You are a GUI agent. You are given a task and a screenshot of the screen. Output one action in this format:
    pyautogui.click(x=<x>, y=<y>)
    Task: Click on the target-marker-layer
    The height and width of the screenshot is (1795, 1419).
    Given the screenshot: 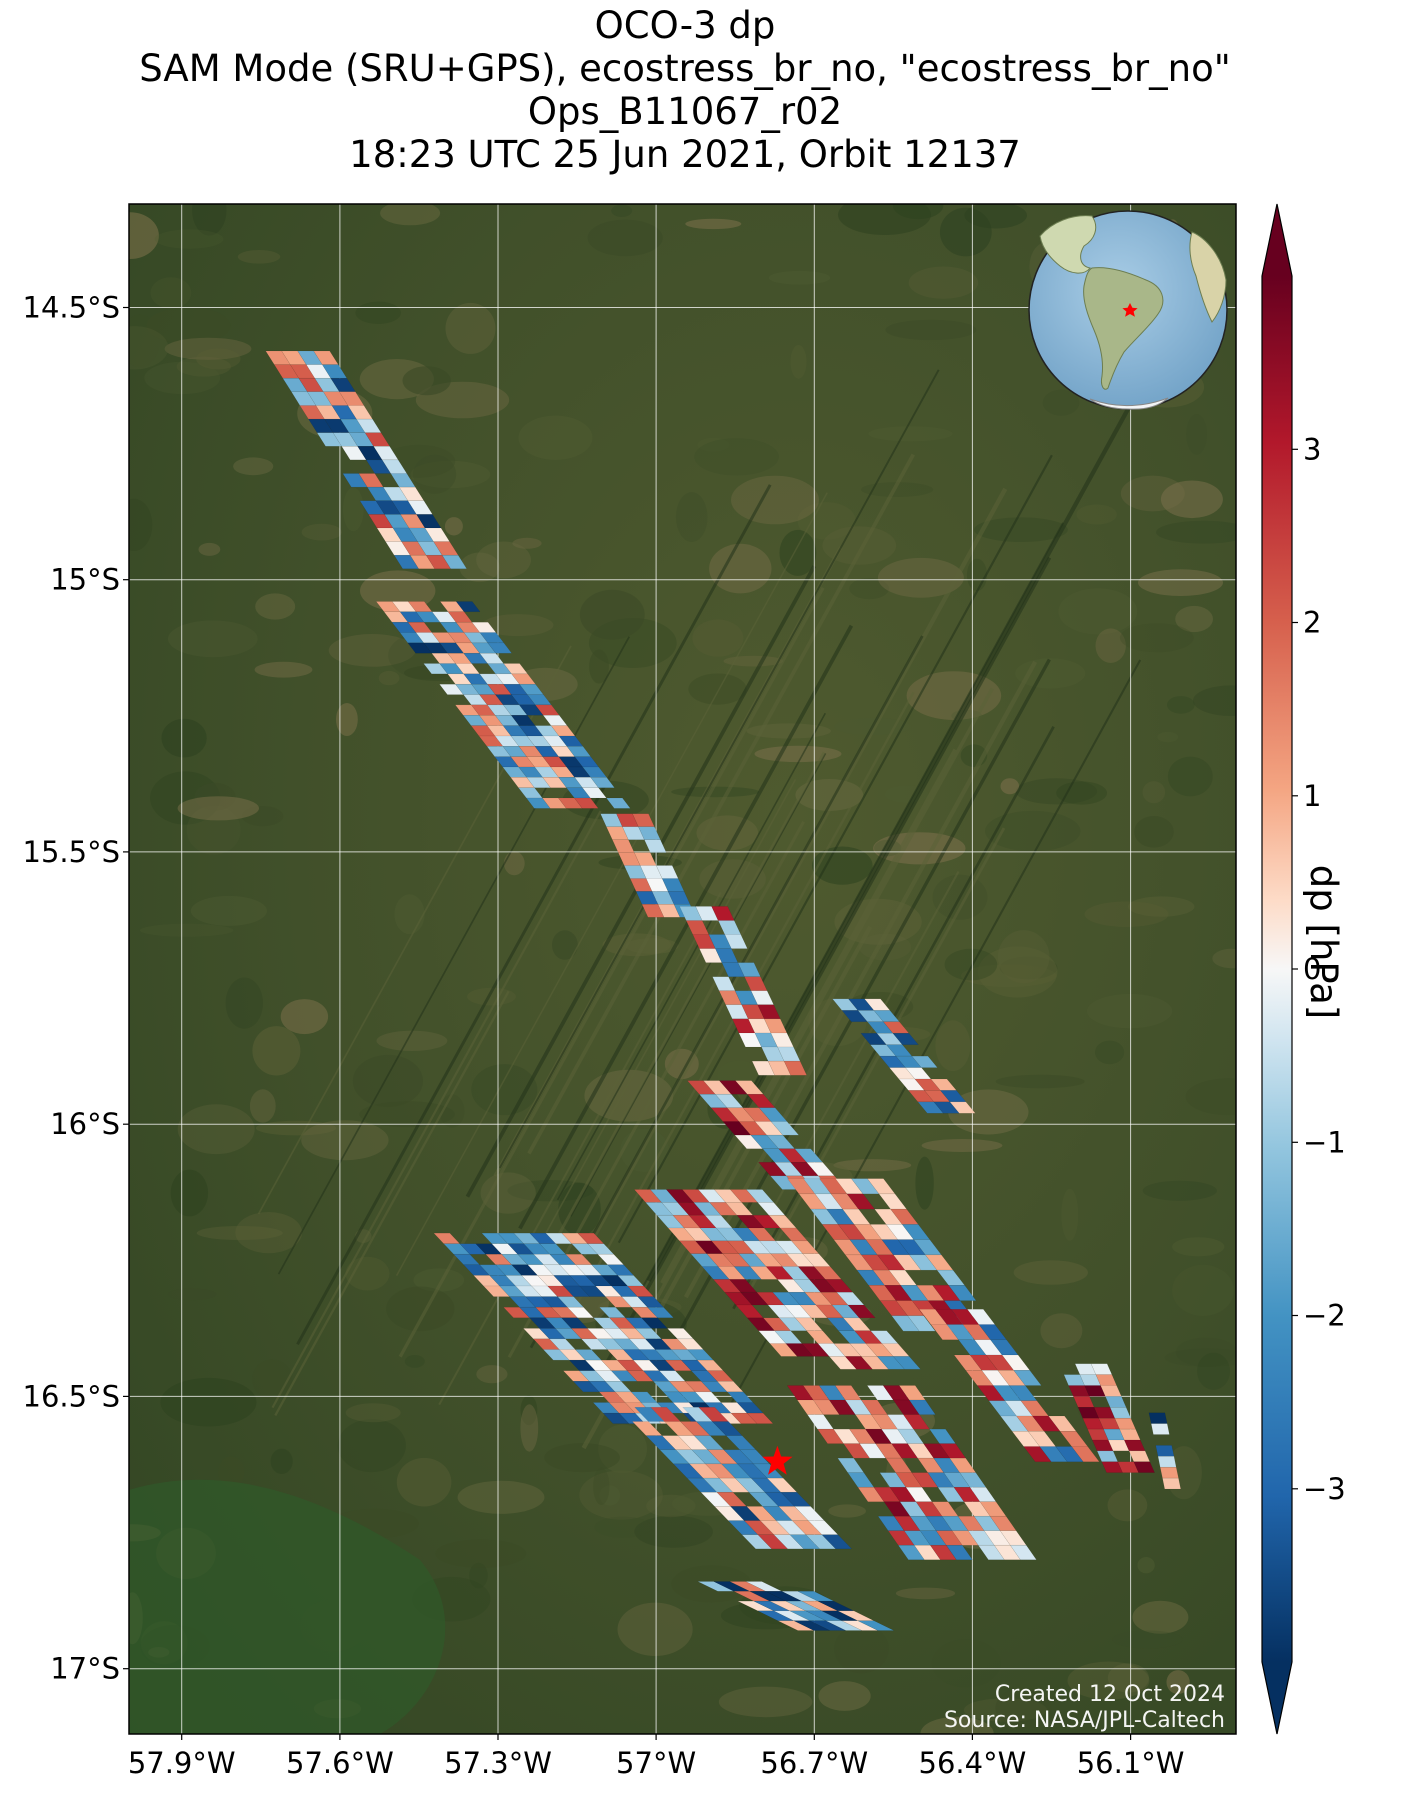 What is the action you would take?
    pyautogui.click(x=777, y=1460)
    